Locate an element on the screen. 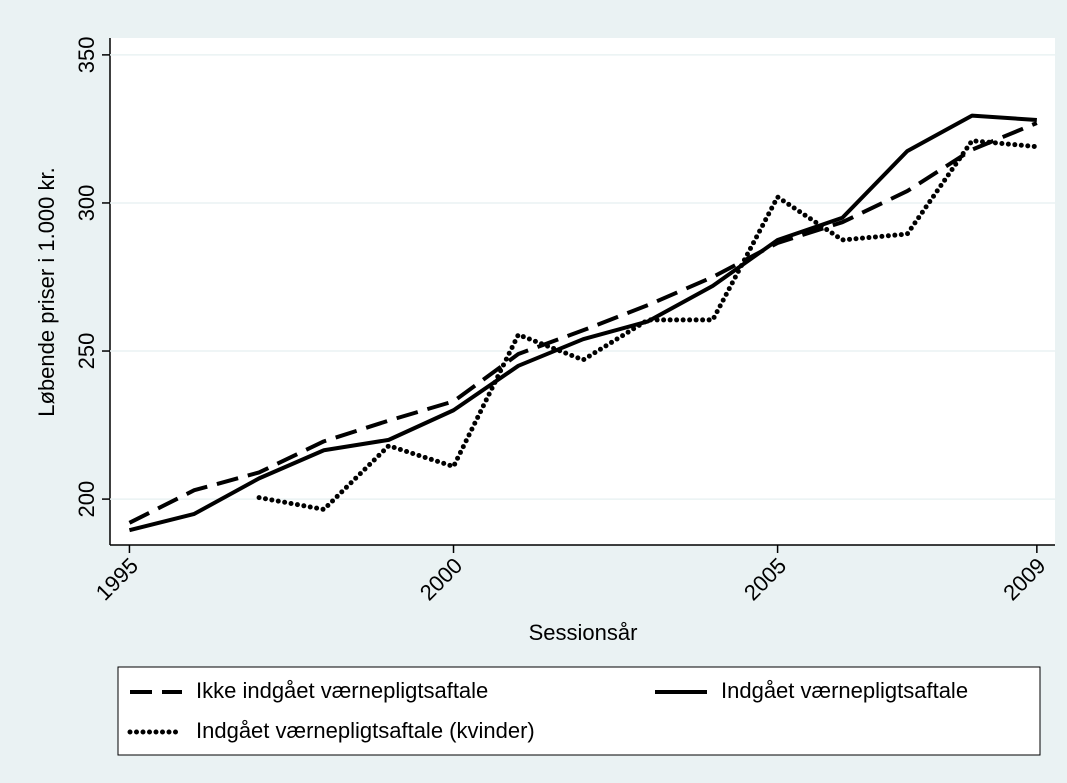 Image resolution: width=1067 pixels, height=783 pixels. y-axis-title: Løbende priser i 1.000 kr. is located at coordinates (46, 291).